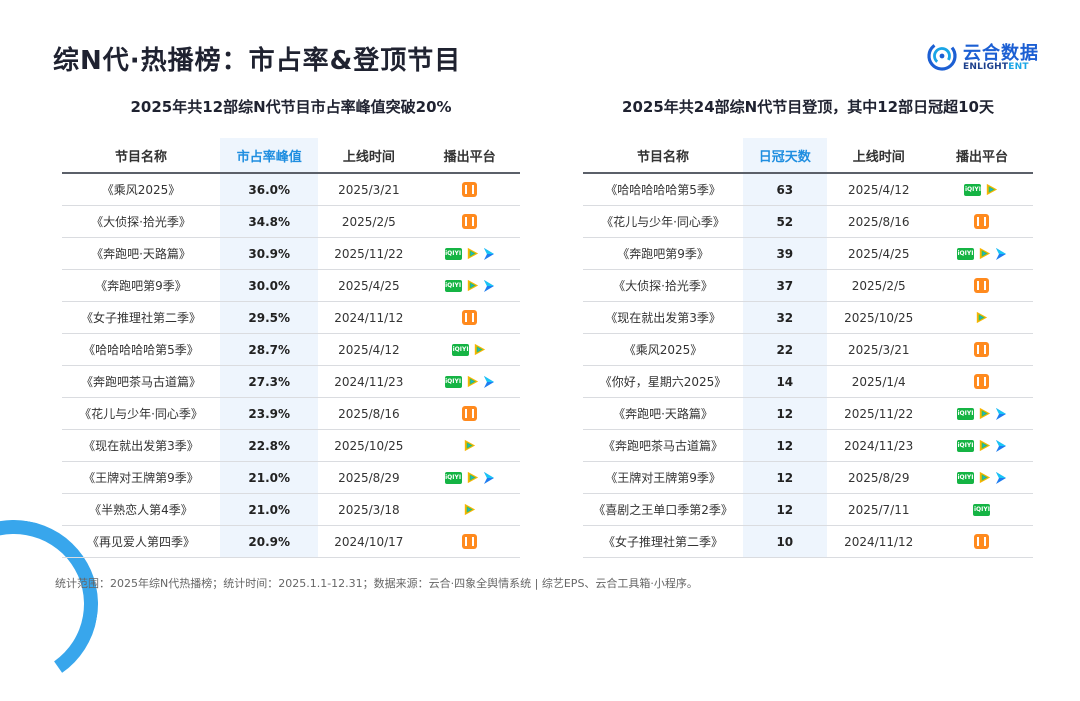 The width and height of the screenshot is (1080, 701). Describe the element at coordinates (808, 541) in the screenshot. I see `table-row: 《女子推理社第二季》 10 2024/11/12` at that location.